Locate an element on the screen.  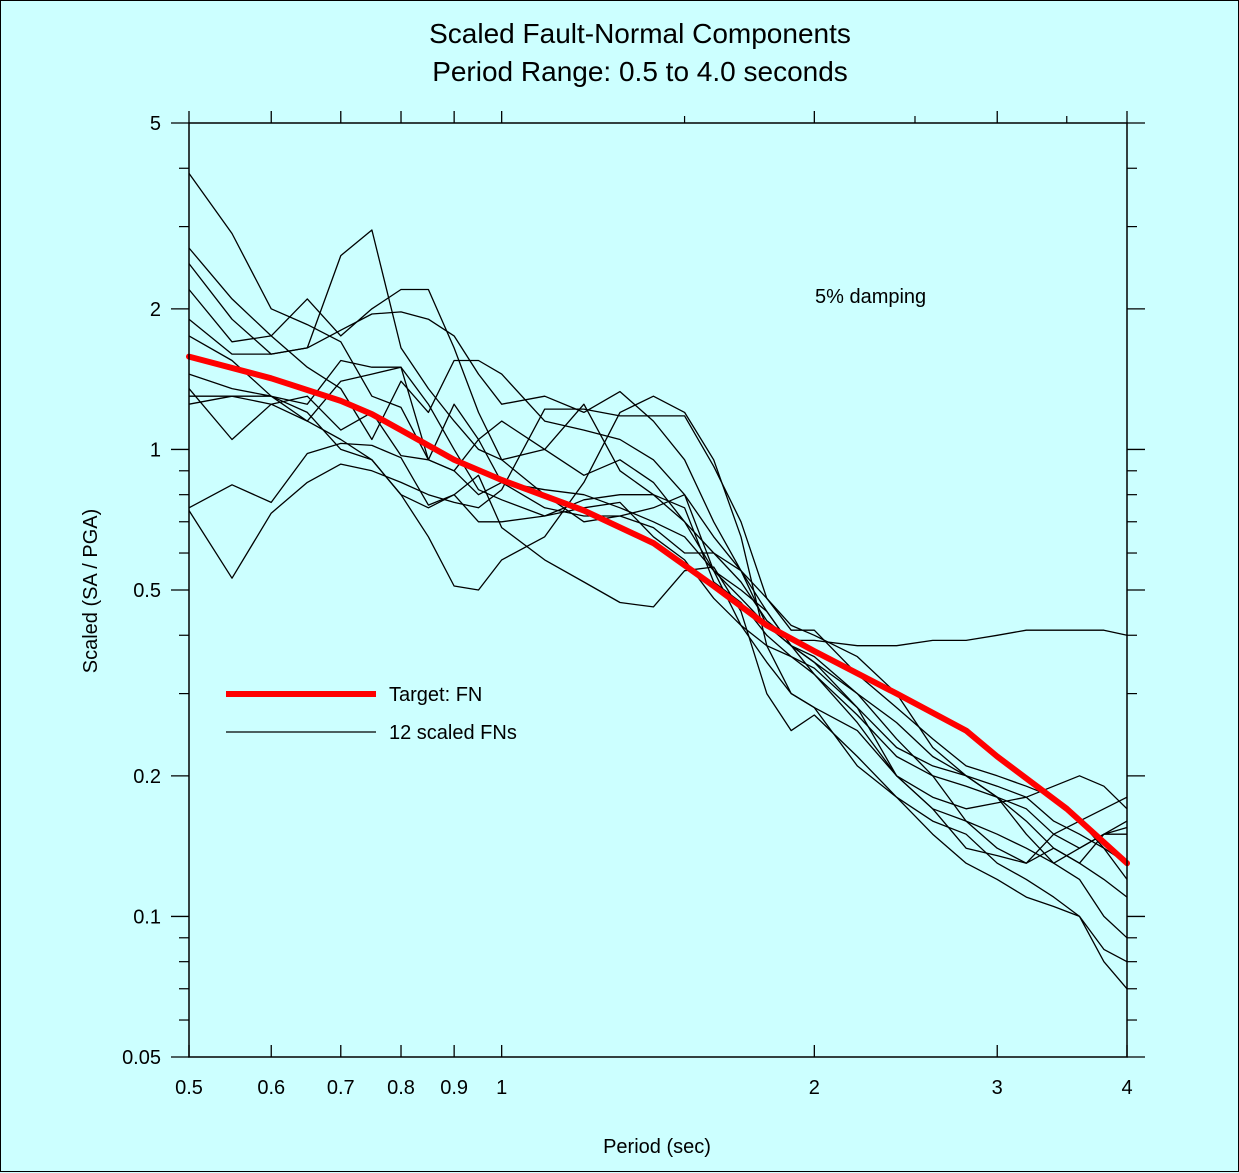
y-tick-label: 0.2 is located at coordinates (147, 777).